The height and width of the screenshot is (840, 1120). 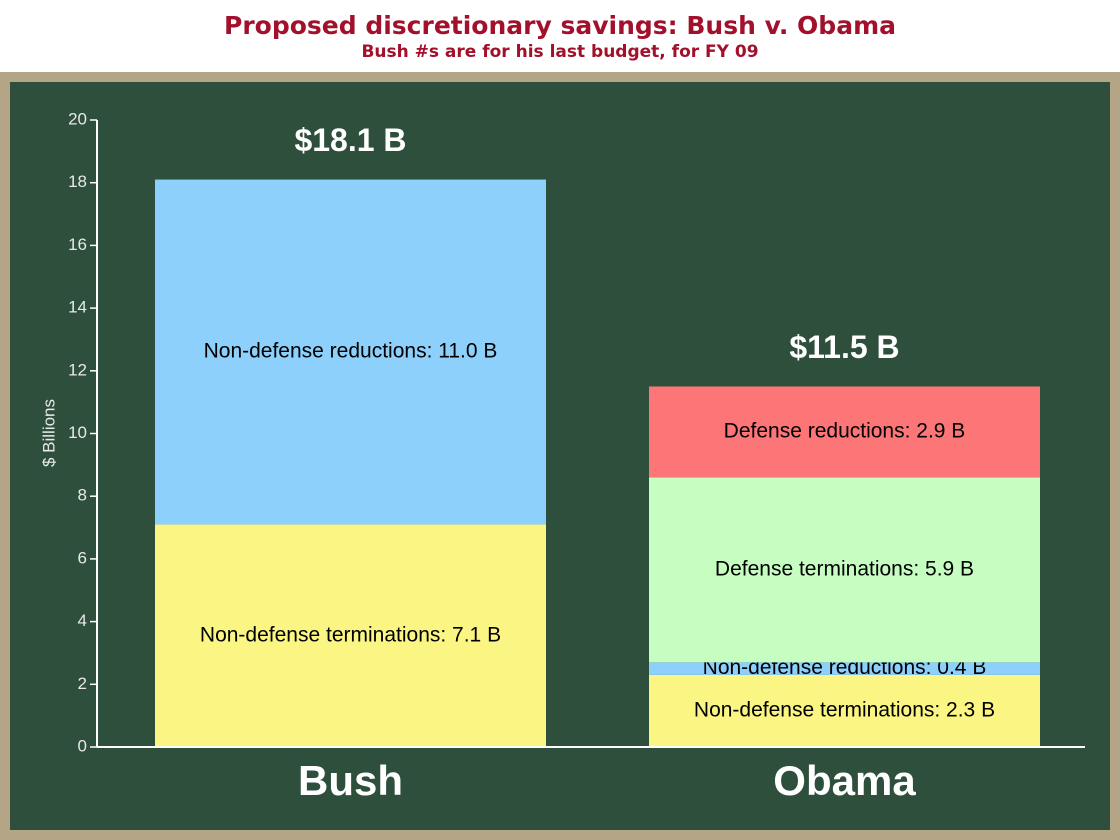 I want to click on total-label: $18.1 B, so click(x=350, y=140).